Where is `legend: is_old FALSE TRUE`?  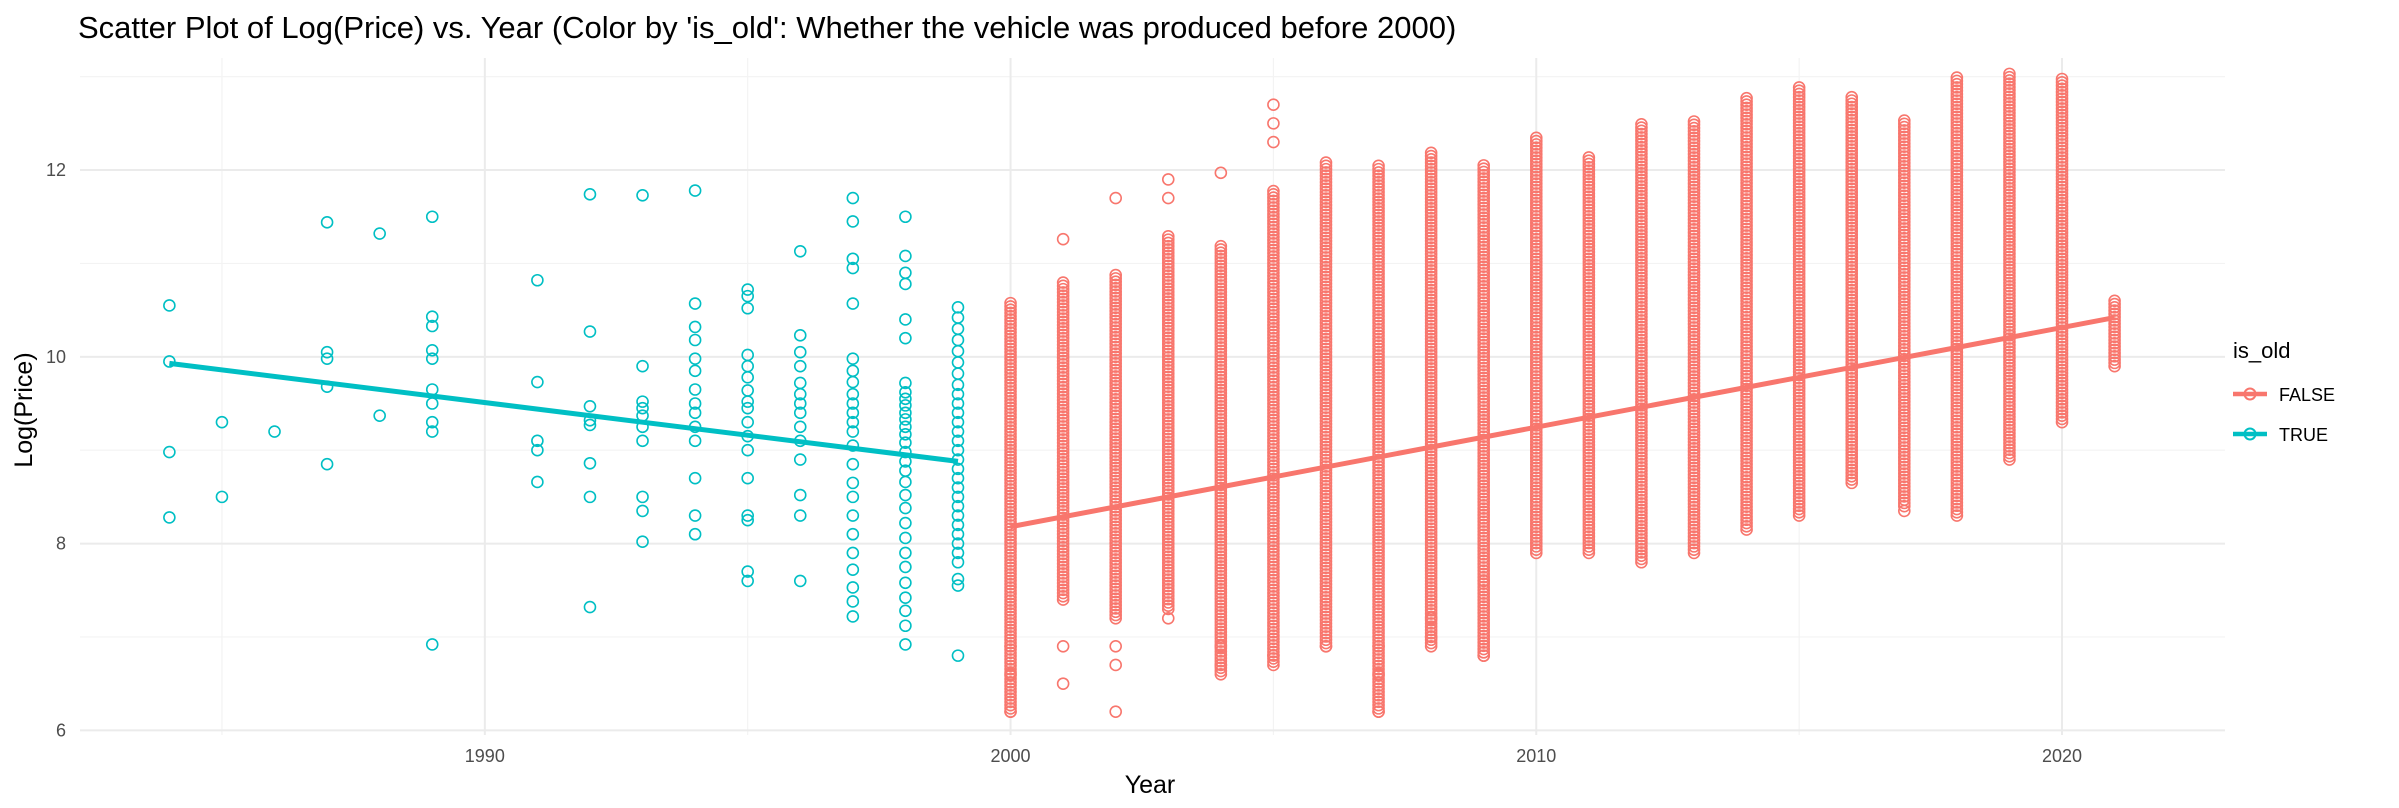
legend: is_old FALSE TRUE is located at coordinates (2284, 391).